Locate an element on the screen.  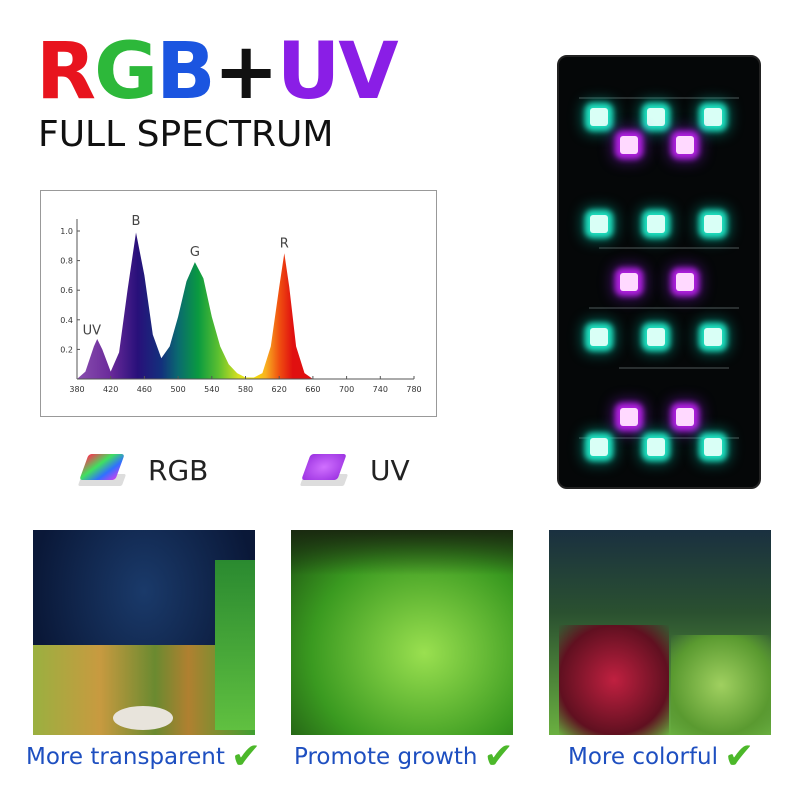
caption-promote-growth: Promote growth ✔ is located at coordinates (404, 756).